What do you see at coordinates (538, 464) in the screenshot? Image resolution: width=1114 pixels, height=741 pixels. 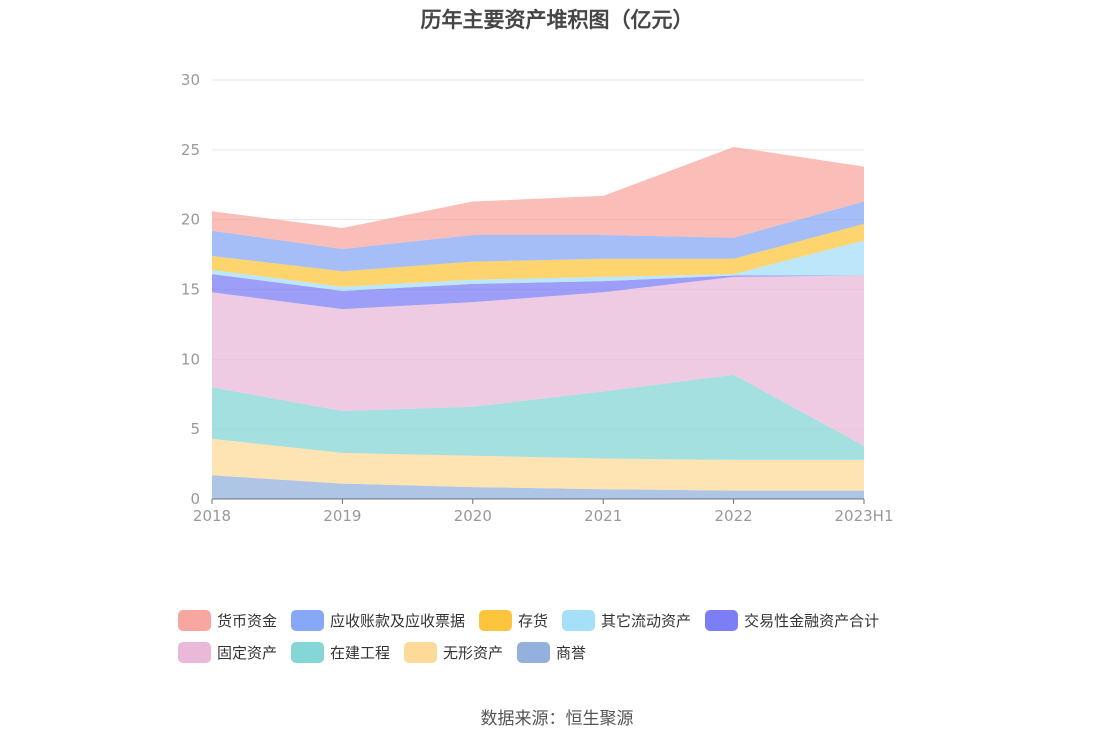 I see `area-series-无形资产` at bounding box center [538, 464].